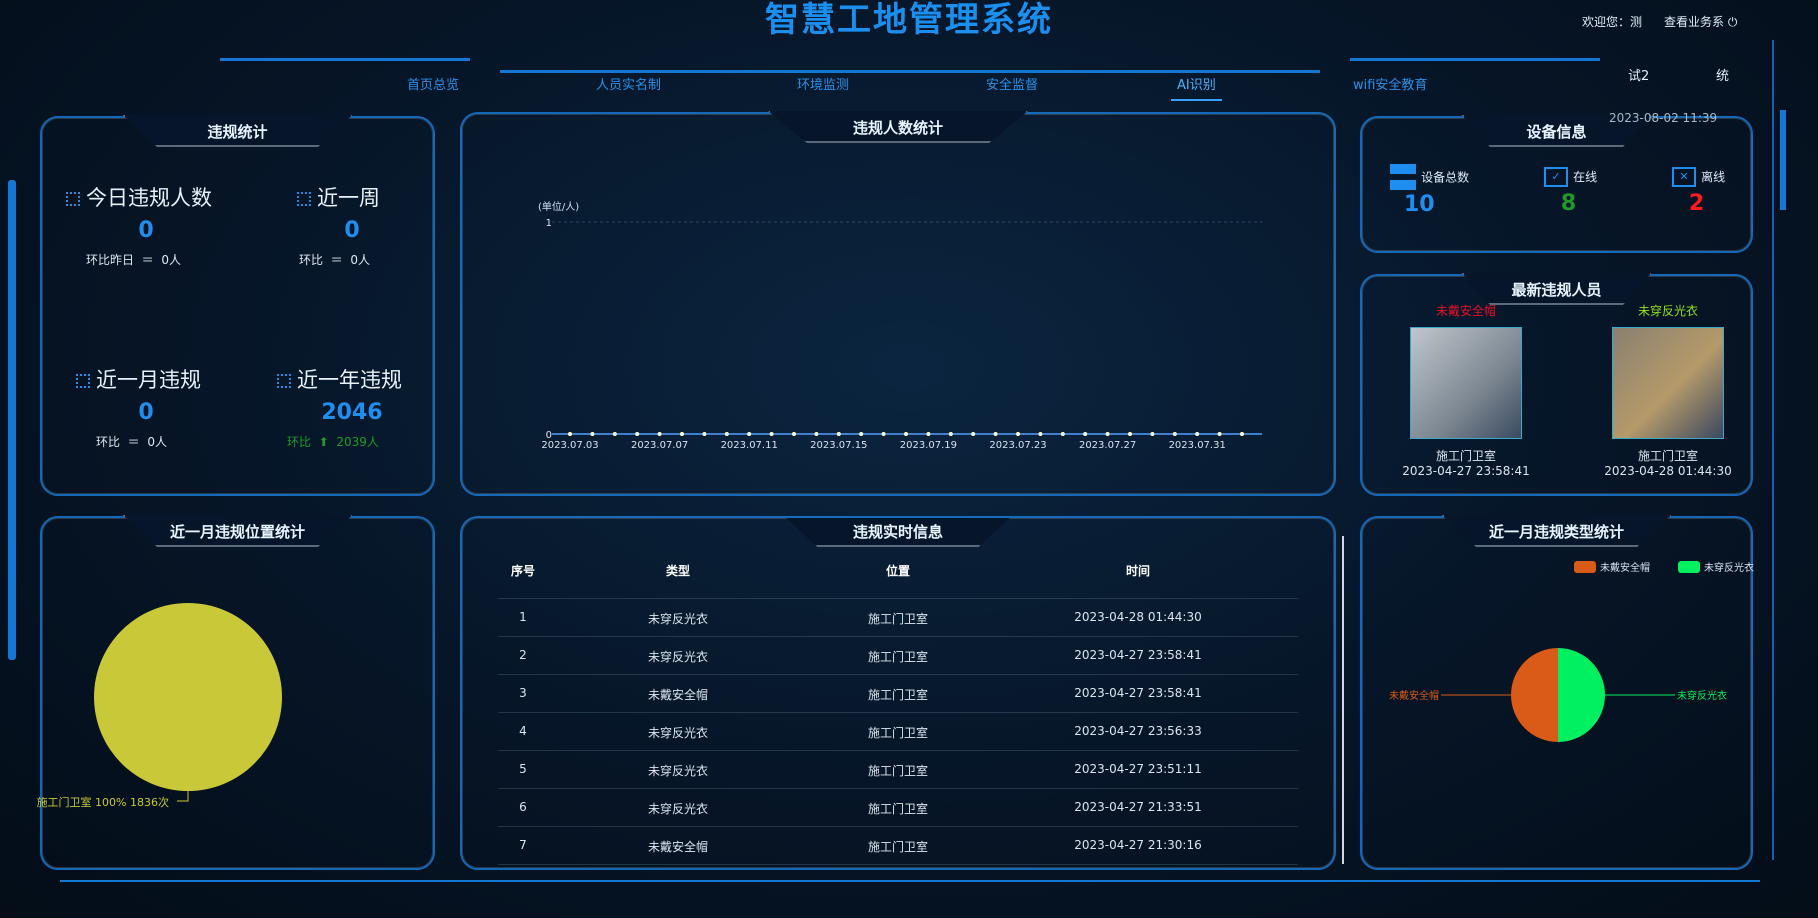 The width and height of the screenshot is (1818, 918). I want to click on location-stats-panel: 近一月违规位置统计 施工门卫室 100% 1836次, so click(236, 692).